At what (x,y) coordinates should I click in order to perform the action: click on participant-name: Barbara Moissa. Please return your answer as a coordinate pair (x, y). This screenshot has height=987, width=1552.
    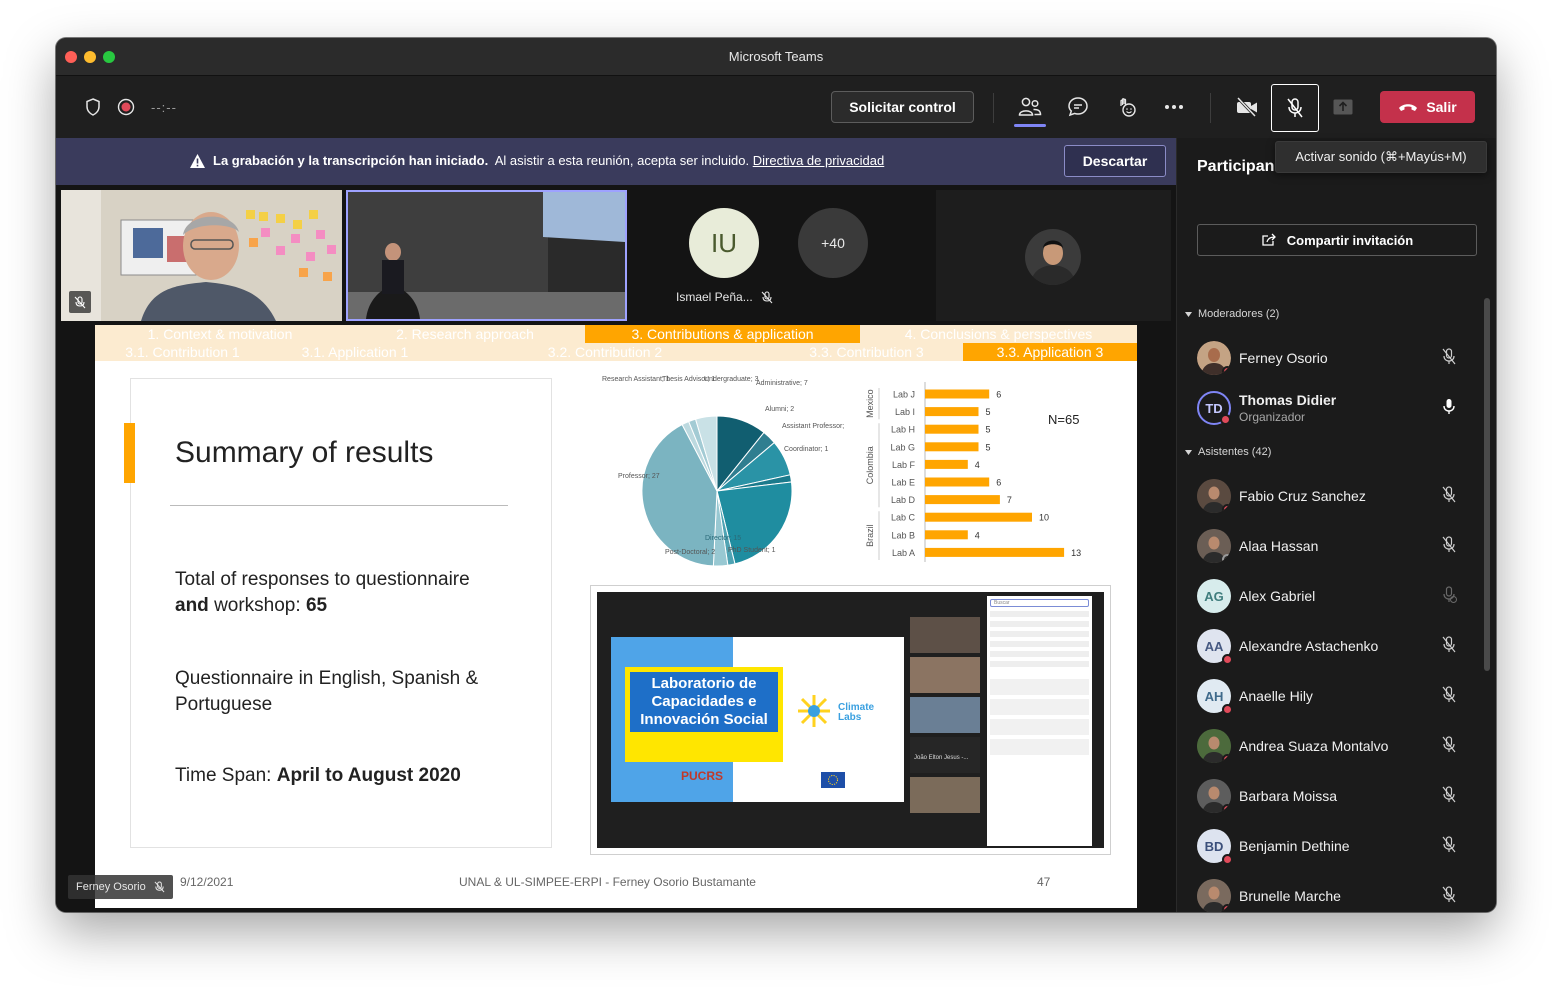
    Looking at the image, I should click on (1288, 796).